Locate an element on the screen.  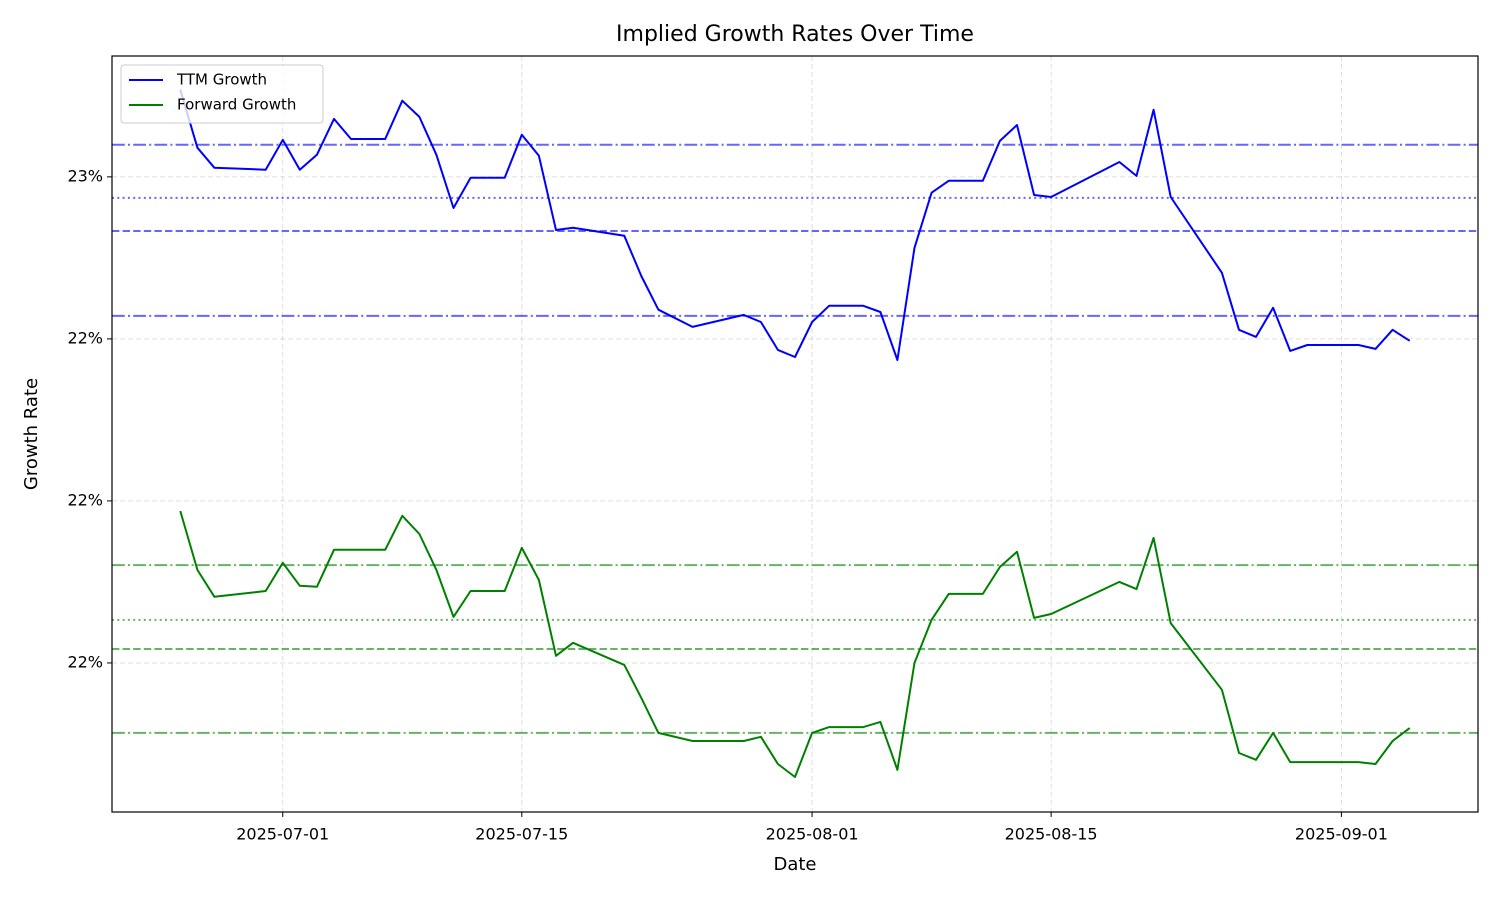
x-tick-label: 2025-09-01 is located at coordinates (1341, 834).